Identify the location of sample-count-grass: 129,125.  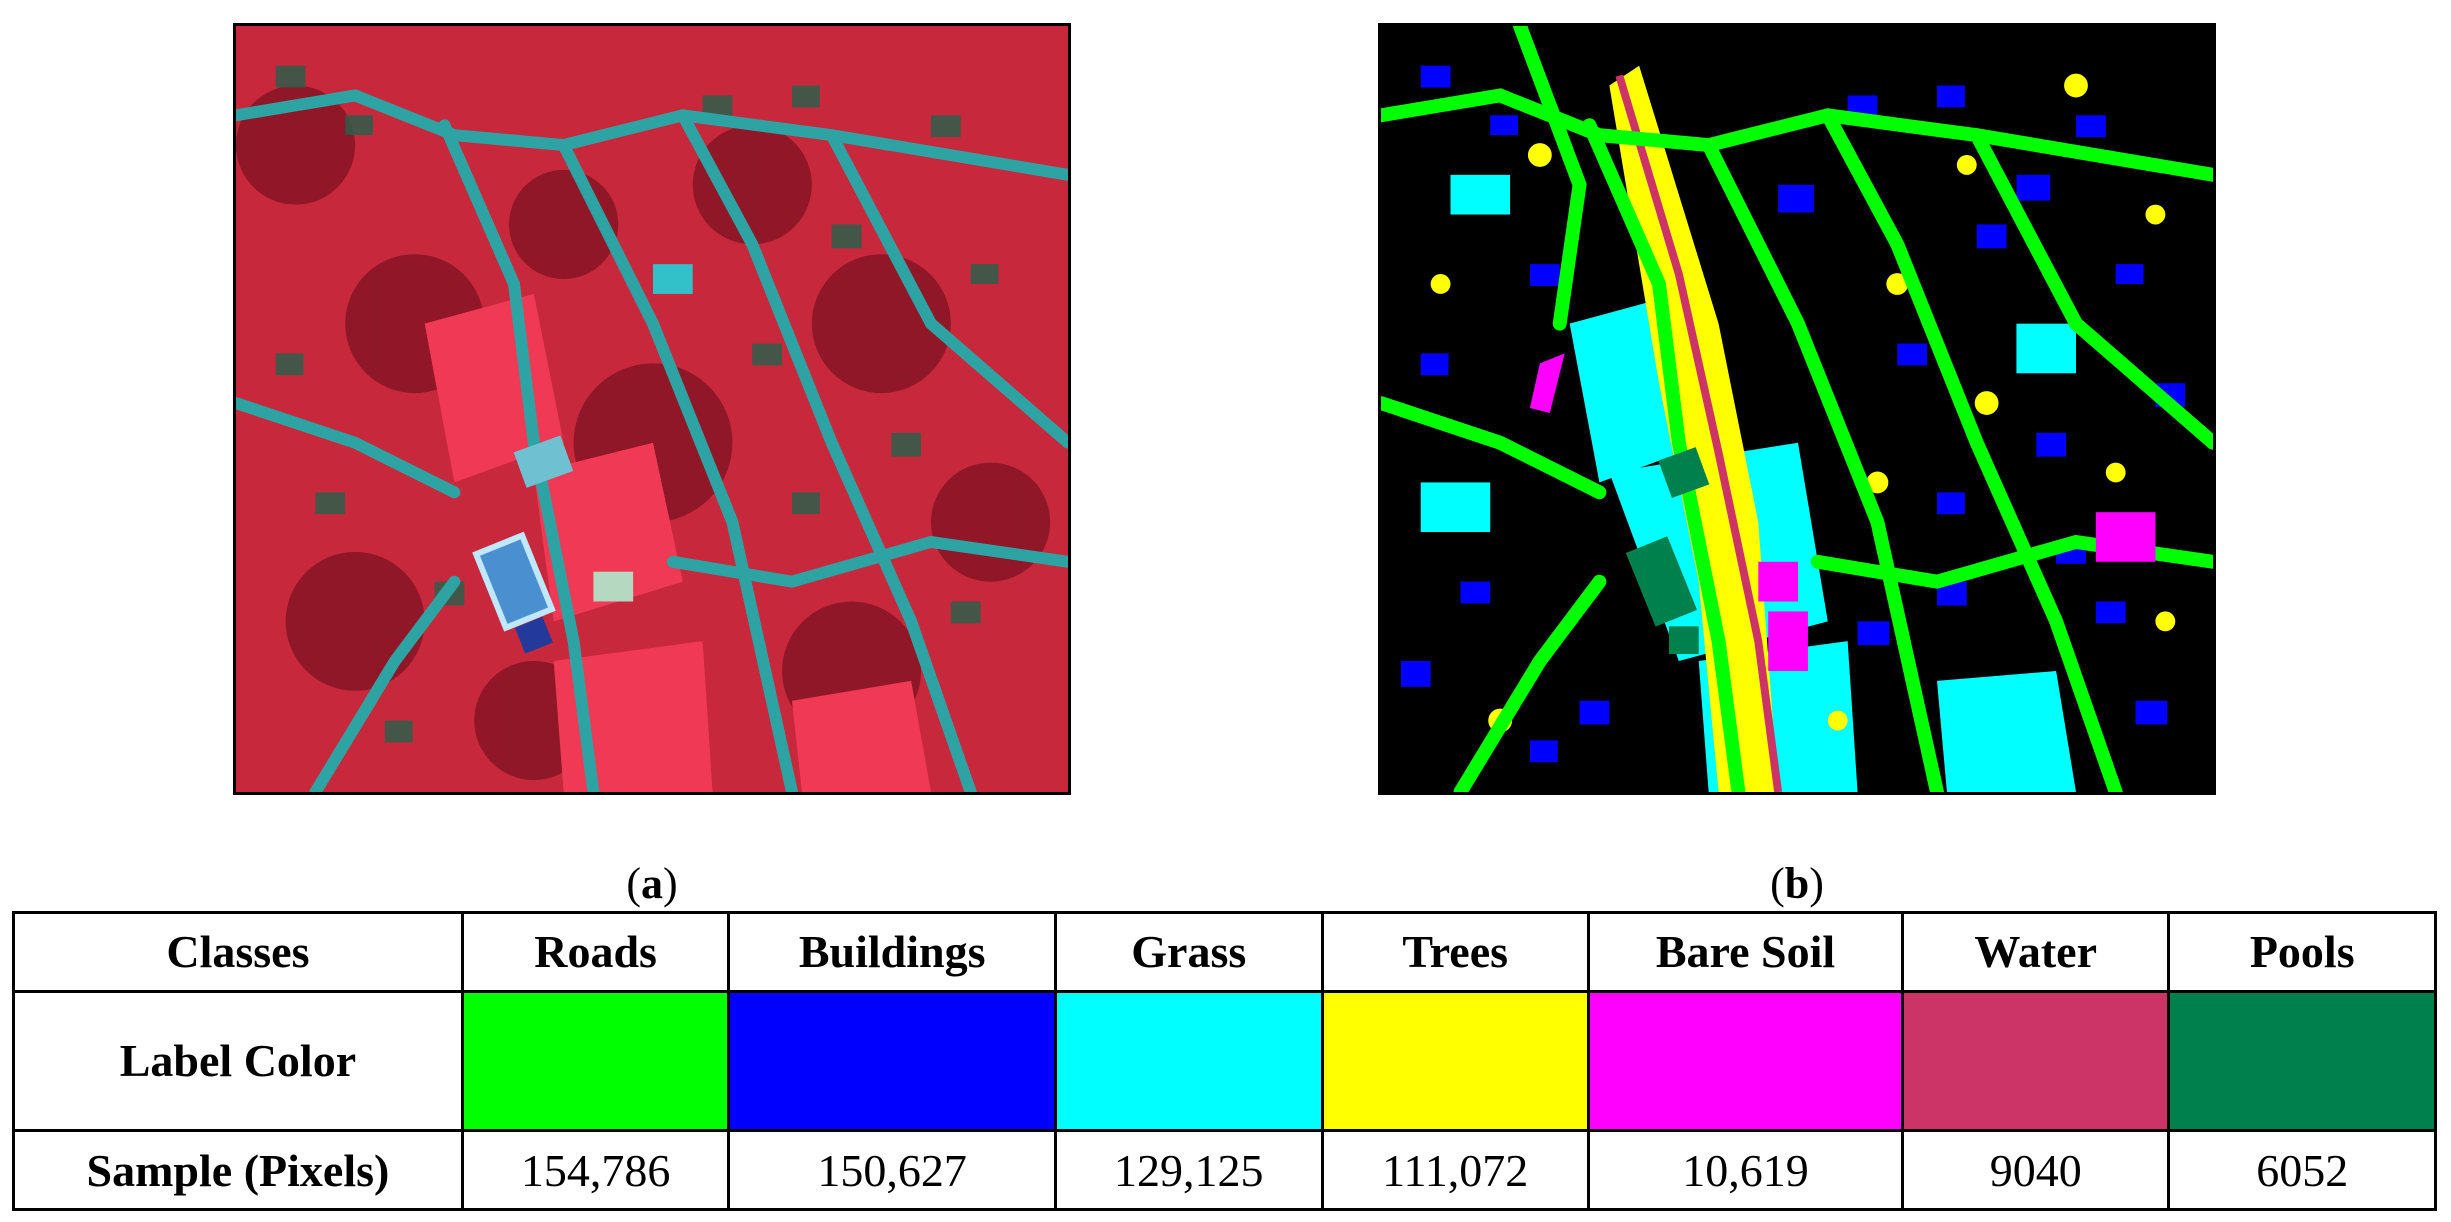
(1189, 1170).